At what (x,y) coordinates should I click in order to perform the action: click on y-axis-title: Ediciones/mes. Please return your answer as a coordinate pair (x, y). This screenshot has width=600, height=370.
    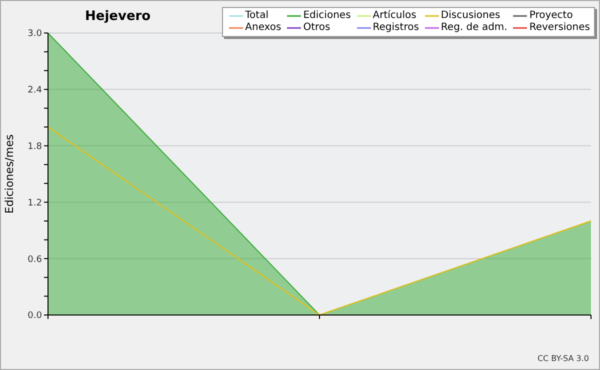
    Looking at the image, I should click on (9, 174).